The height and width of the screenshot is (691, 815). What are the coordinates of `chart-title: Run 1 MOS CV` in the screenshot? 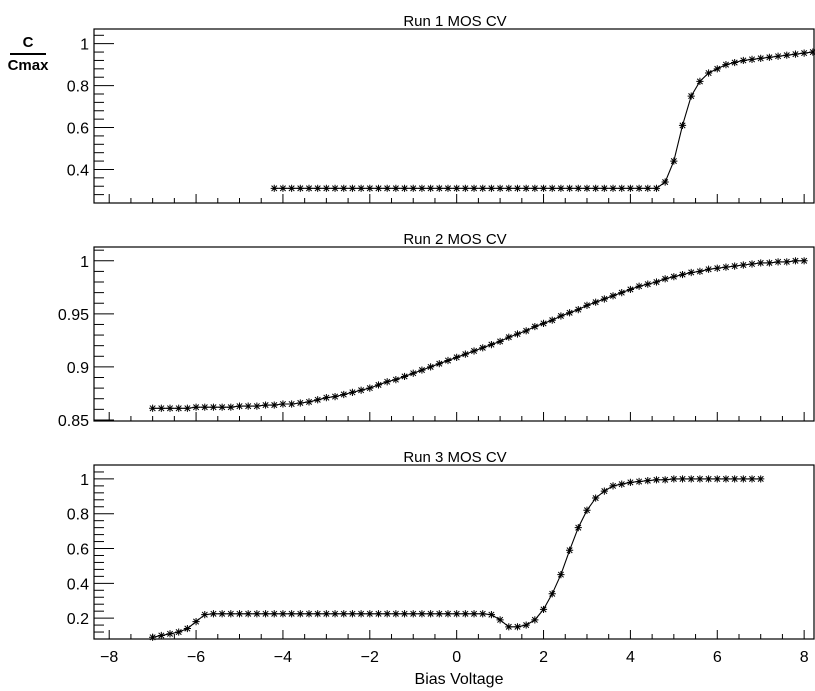 It's located at (454, 21).